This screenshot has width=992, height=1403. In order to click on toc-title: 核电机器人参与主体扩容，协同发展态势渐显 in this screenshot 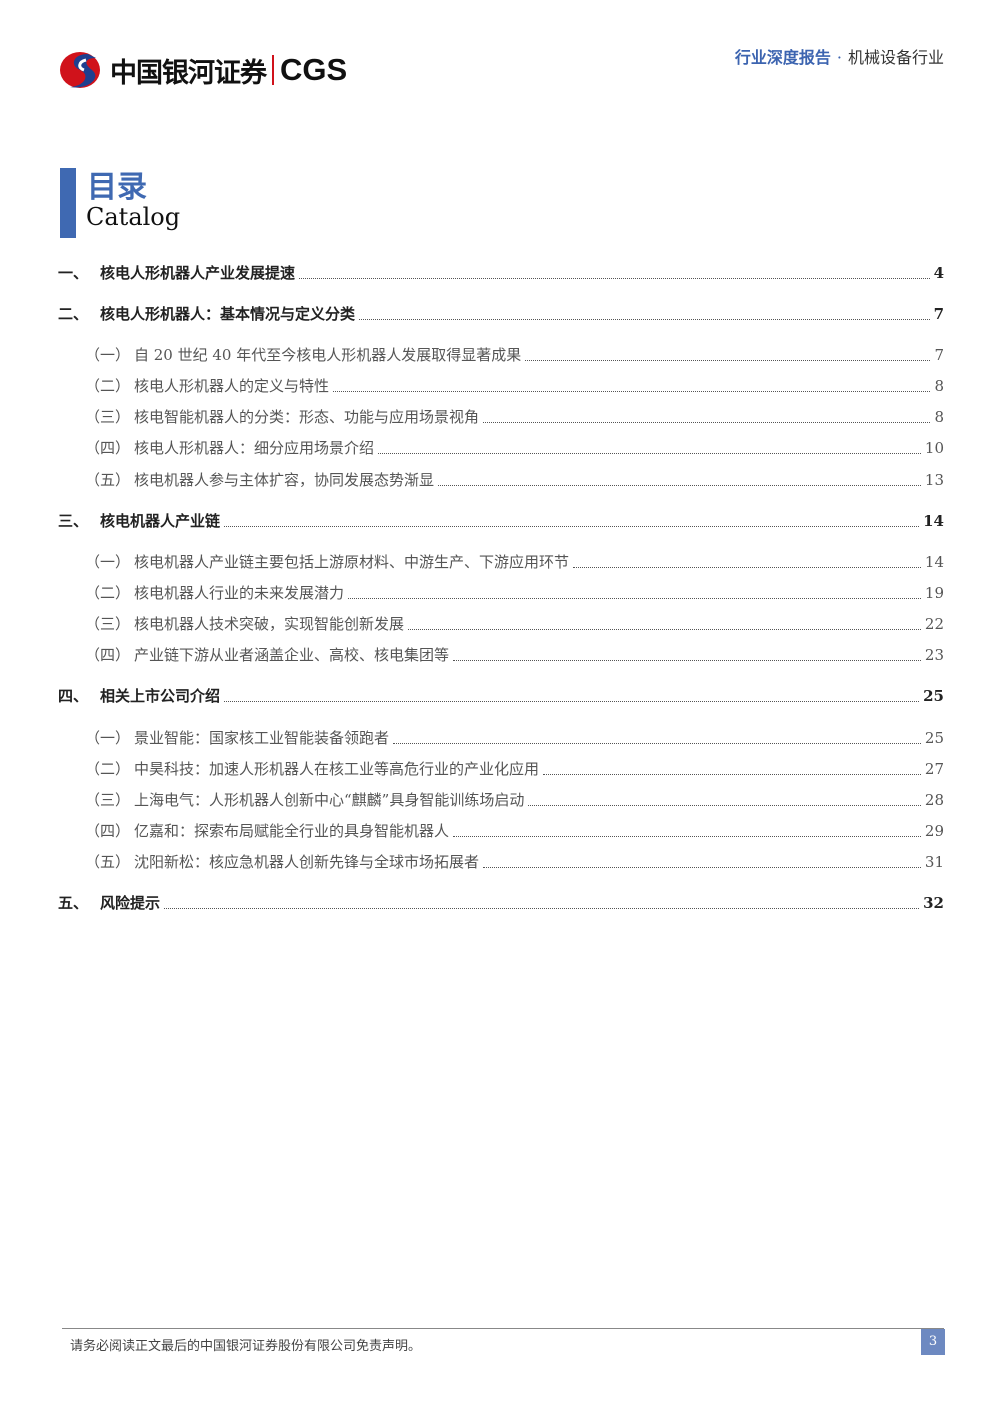, I will do `click(284, 480)`.